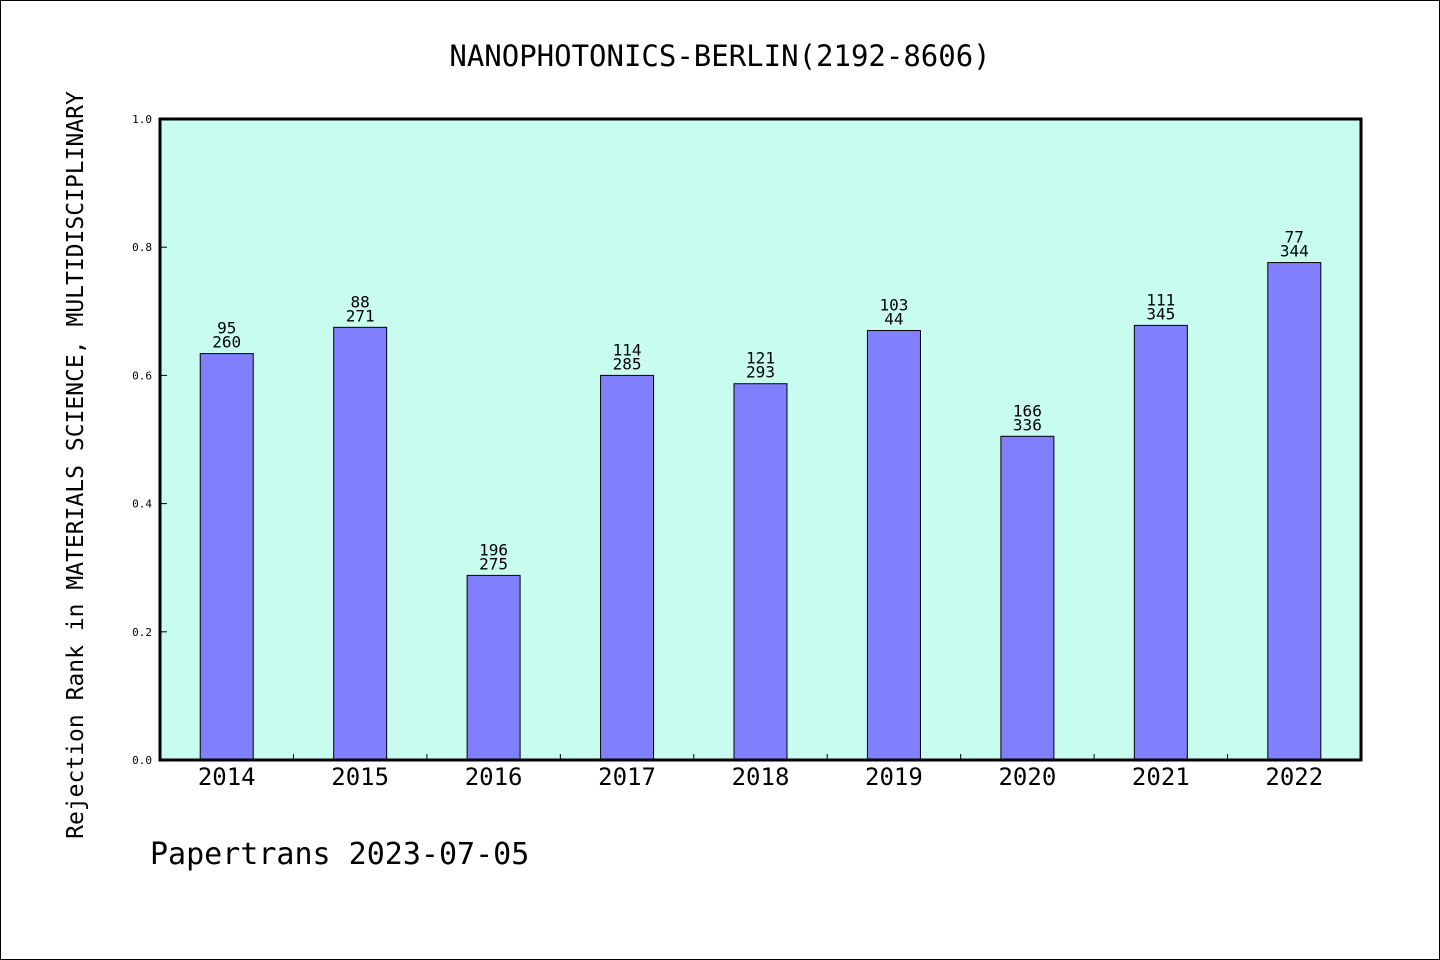  I want to click on x-tick-label-2020: 2020, so click(1027, 777).